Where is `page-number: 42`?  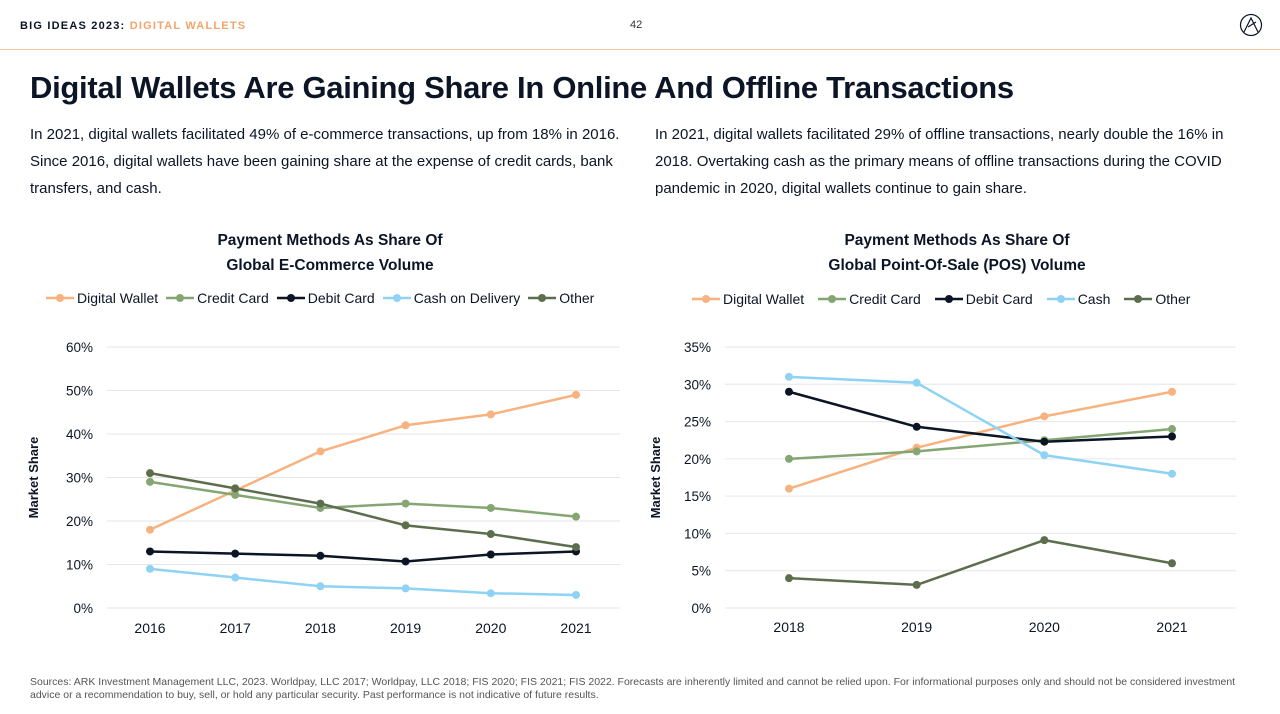 page-number: 42 is located at coordinates (636, 25).